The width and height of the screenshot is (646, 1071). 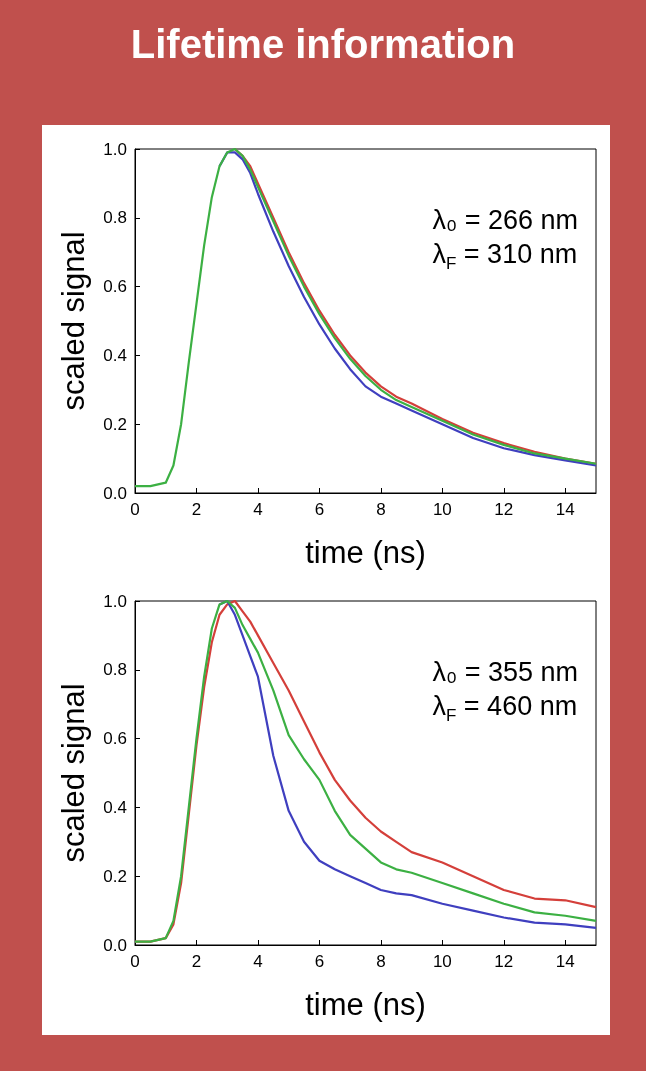 I want to click on chart-title: Lifetime information, so click(x=323, y=44).